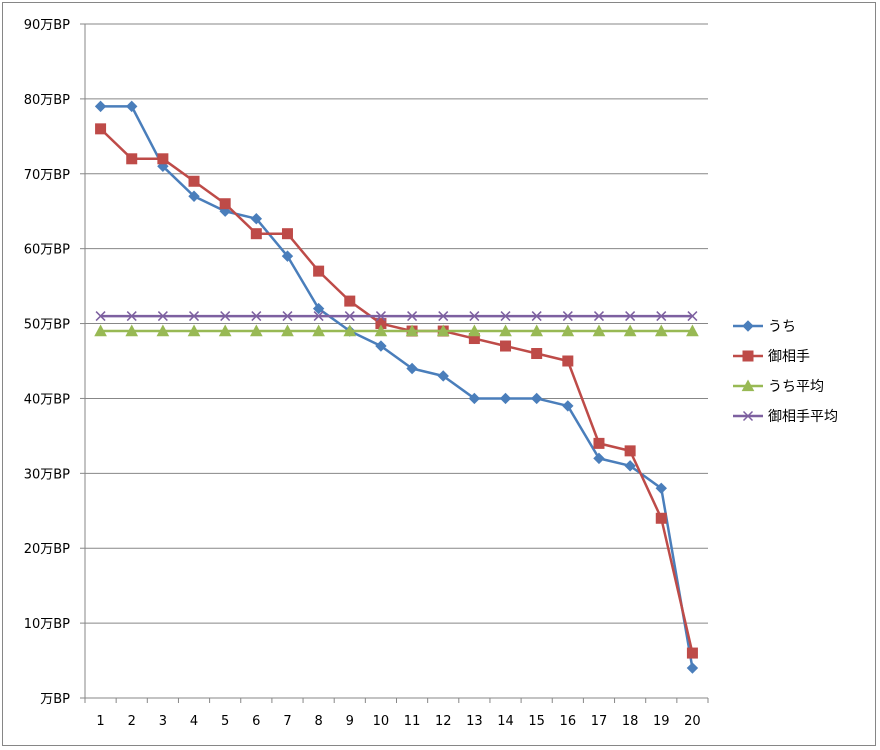  What do you see at coordinates (318, 721) in the screenshot?
I see `x-tick-label: 8` at bounding box center [318, 721].